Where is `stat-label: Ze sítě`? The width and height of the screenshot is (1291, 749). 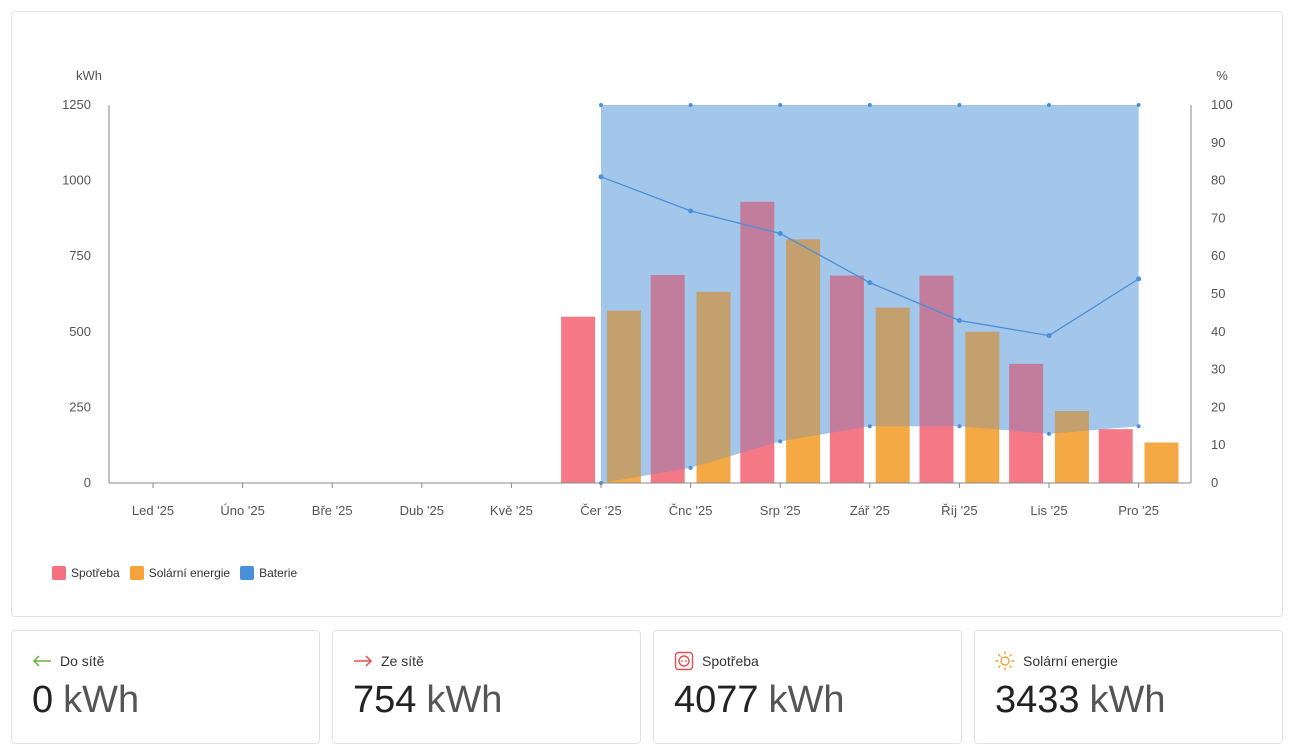
stat-label: Ze sítě is located at coordinates (402, 661).